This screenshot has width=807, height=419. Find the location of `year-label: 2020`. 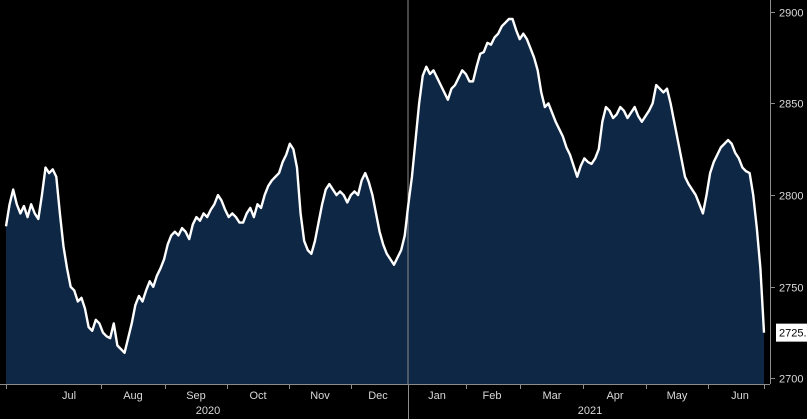

year-label: 2020 is located at coordinates (208, 411).